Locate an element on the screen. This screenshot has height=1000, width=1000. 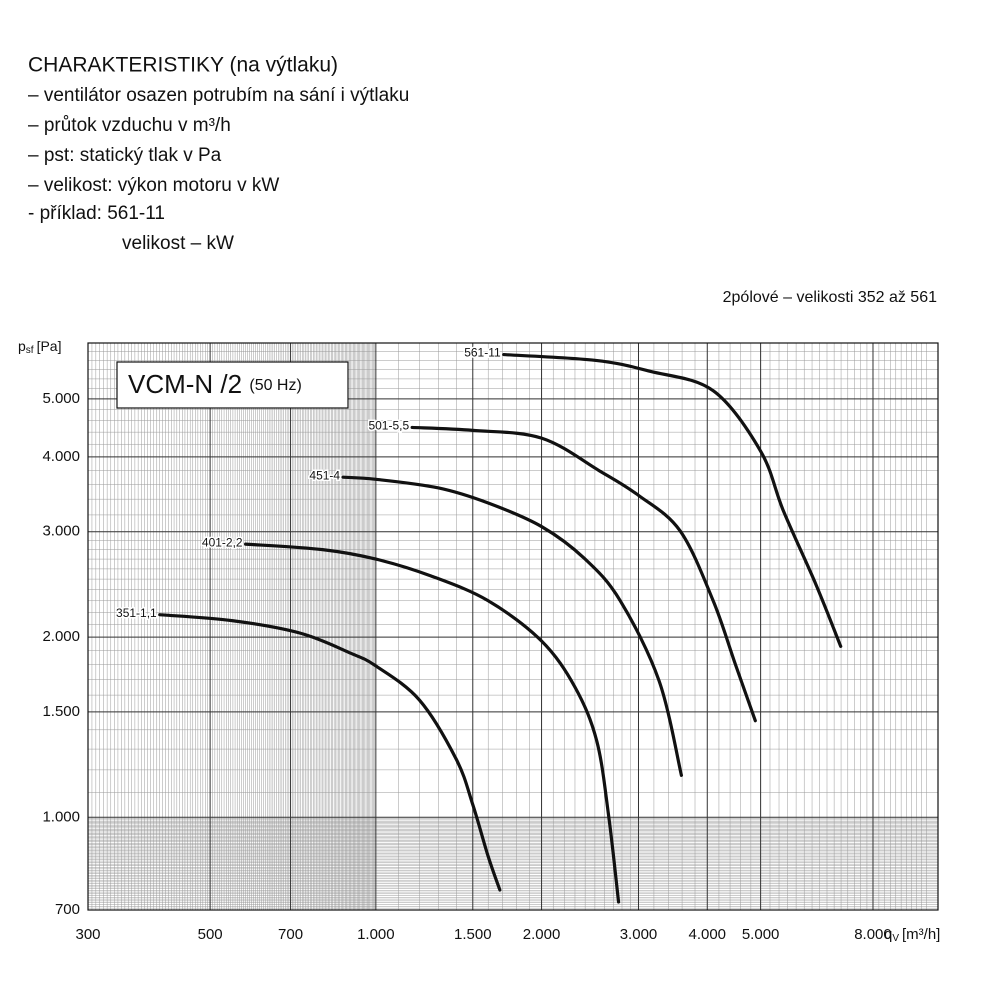
y-tick-label: 3.000 is located at coordinates (61, 531).